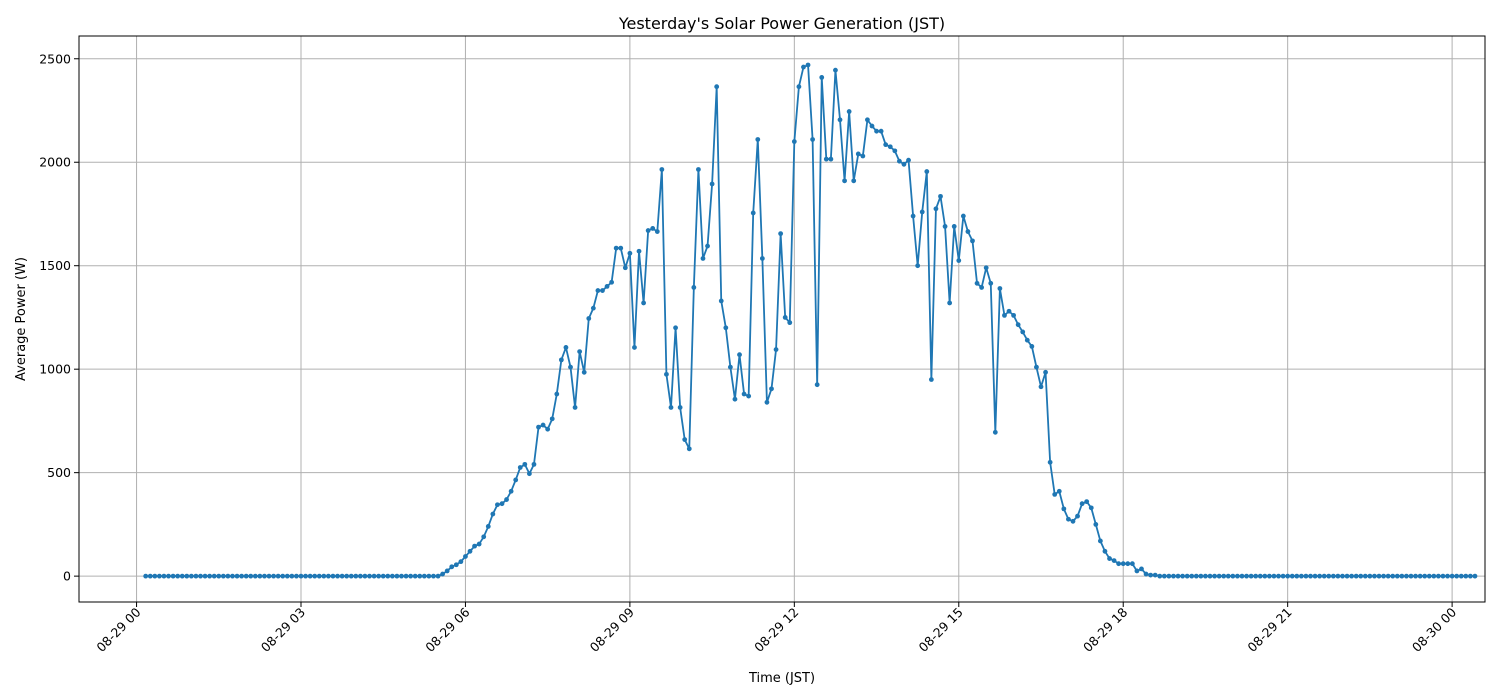 The width and height of the screenshot is (1500, 700). Describe the element at coordinates (59, 317) in the screenshot. I see `y-axis: 0 500 1000 1500 2000 2500` at that location.